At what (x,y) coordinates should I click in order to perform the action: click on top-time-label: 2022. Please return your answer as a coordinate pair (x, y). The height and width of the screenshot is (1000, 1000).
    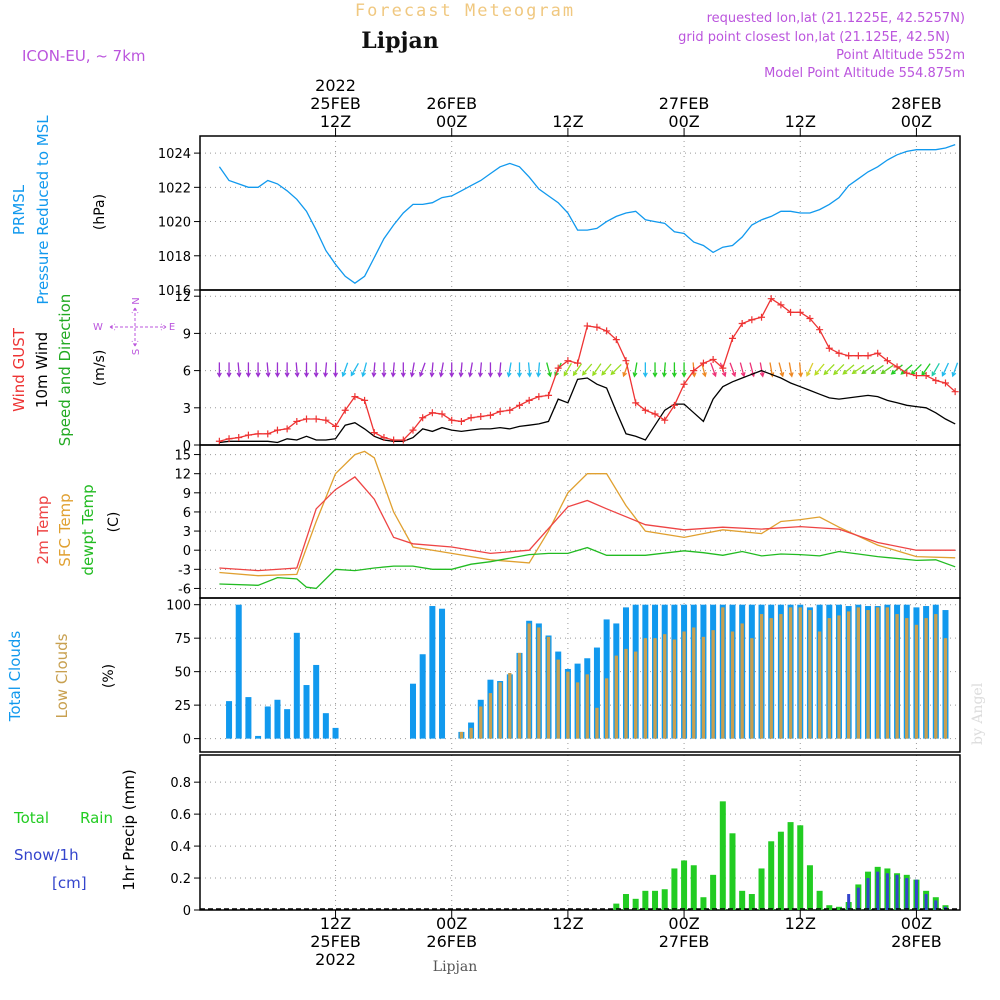
    Looking at the image, I should click on (335, 85).